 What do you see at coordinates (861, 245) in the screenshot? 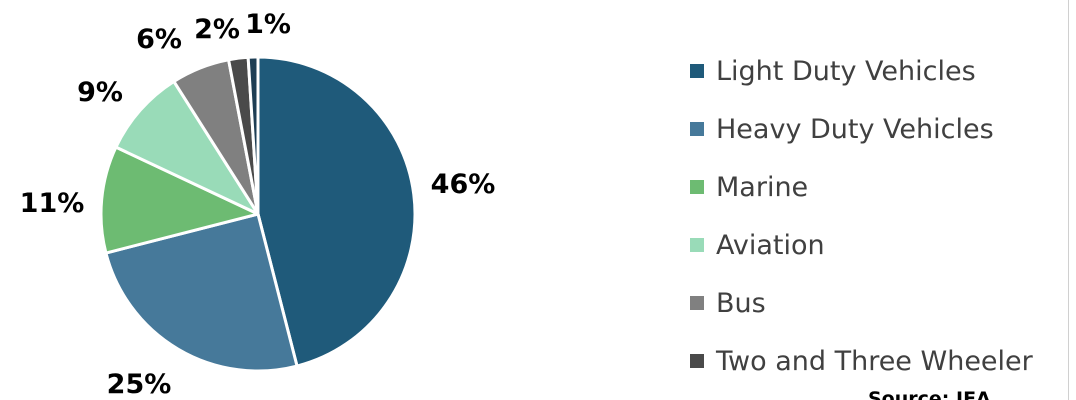
I see `legend-item: Aviation` at bounding box center [861, 245].